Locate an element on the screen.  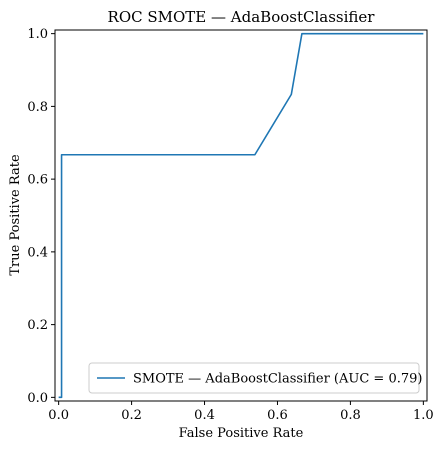
x-tick-label: 0.4 is located at coordinates (204, 415).